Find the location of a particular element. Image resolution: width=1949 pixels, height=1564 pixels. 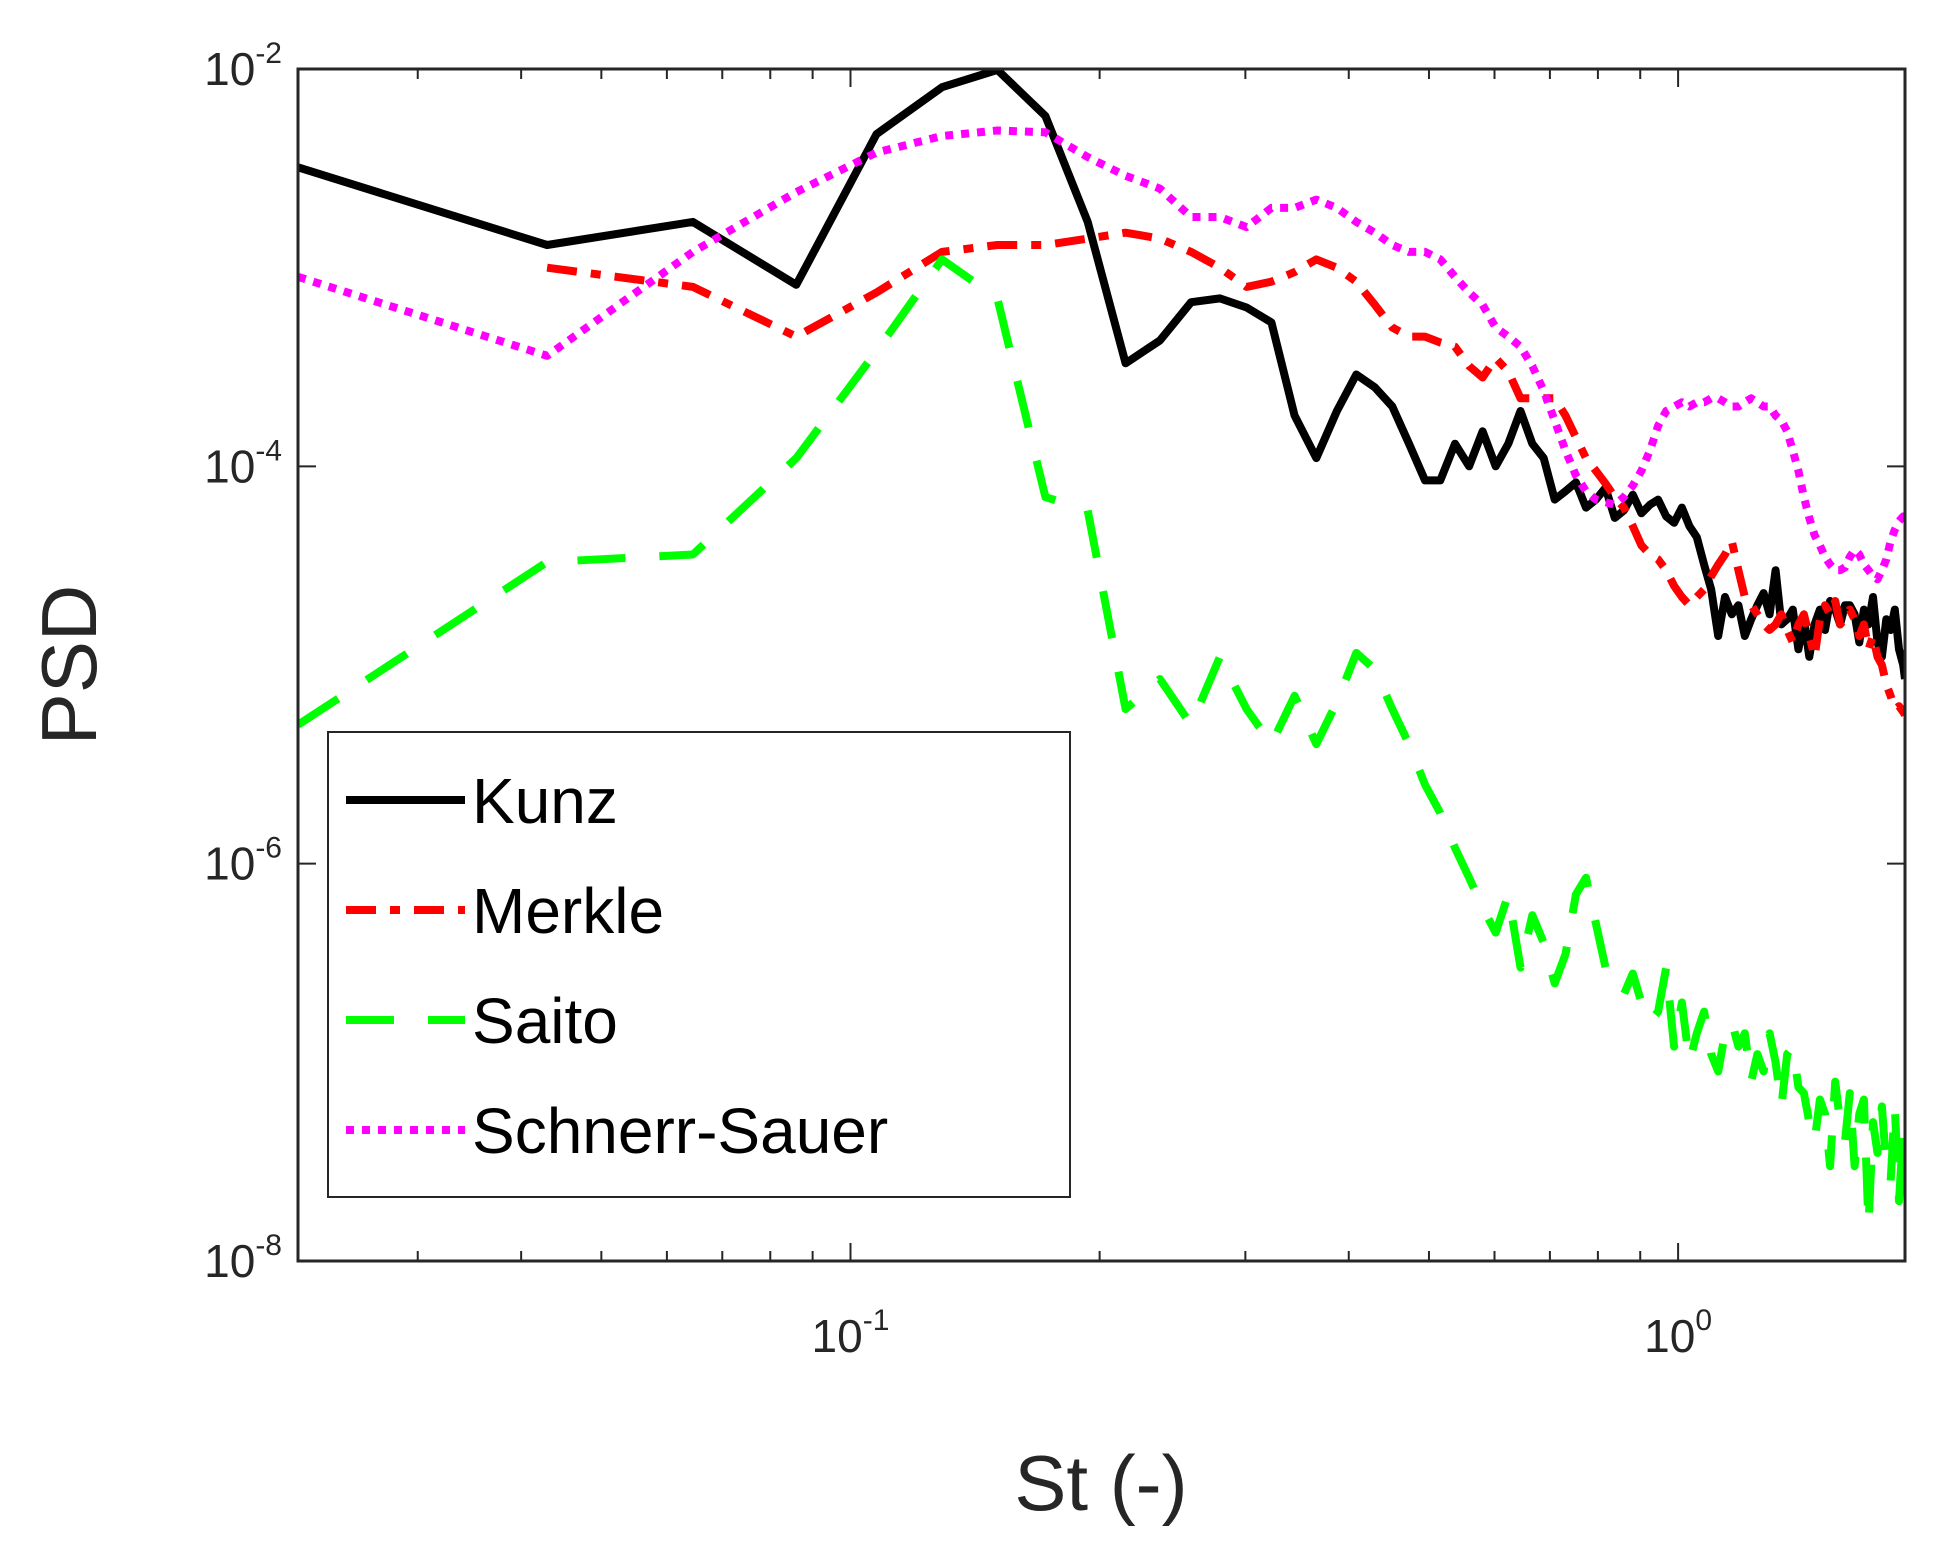

legend: Kunz Merkle Saito Schnerr-Sauer is located at coordinates (699, 964).